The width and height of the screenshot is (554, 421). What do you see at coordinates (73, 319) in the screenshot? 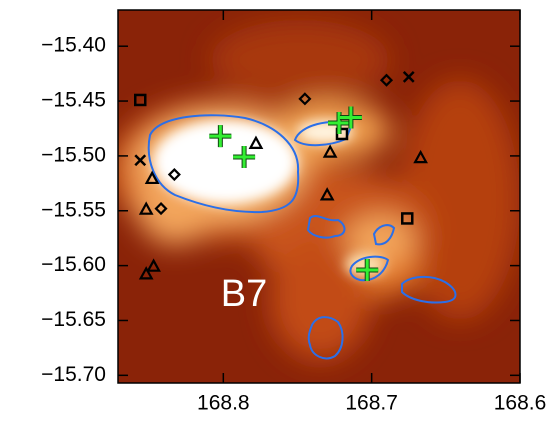
I see `y-tick-label: −15.65` at bounding box center [73, 319].